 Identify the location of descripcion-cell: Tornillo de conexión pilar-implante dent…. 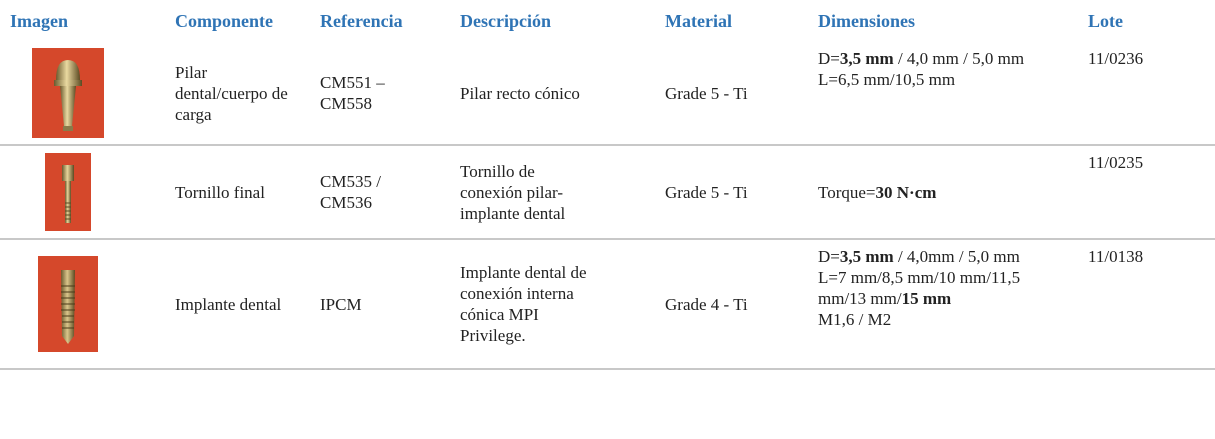
(552, 192).